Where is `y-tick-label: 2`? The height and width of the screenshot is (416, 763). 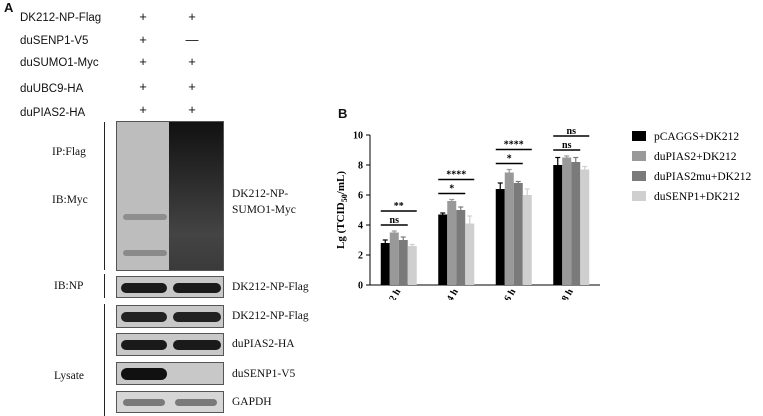 y-tick-label: 2 is located at coordinates (360, 256).